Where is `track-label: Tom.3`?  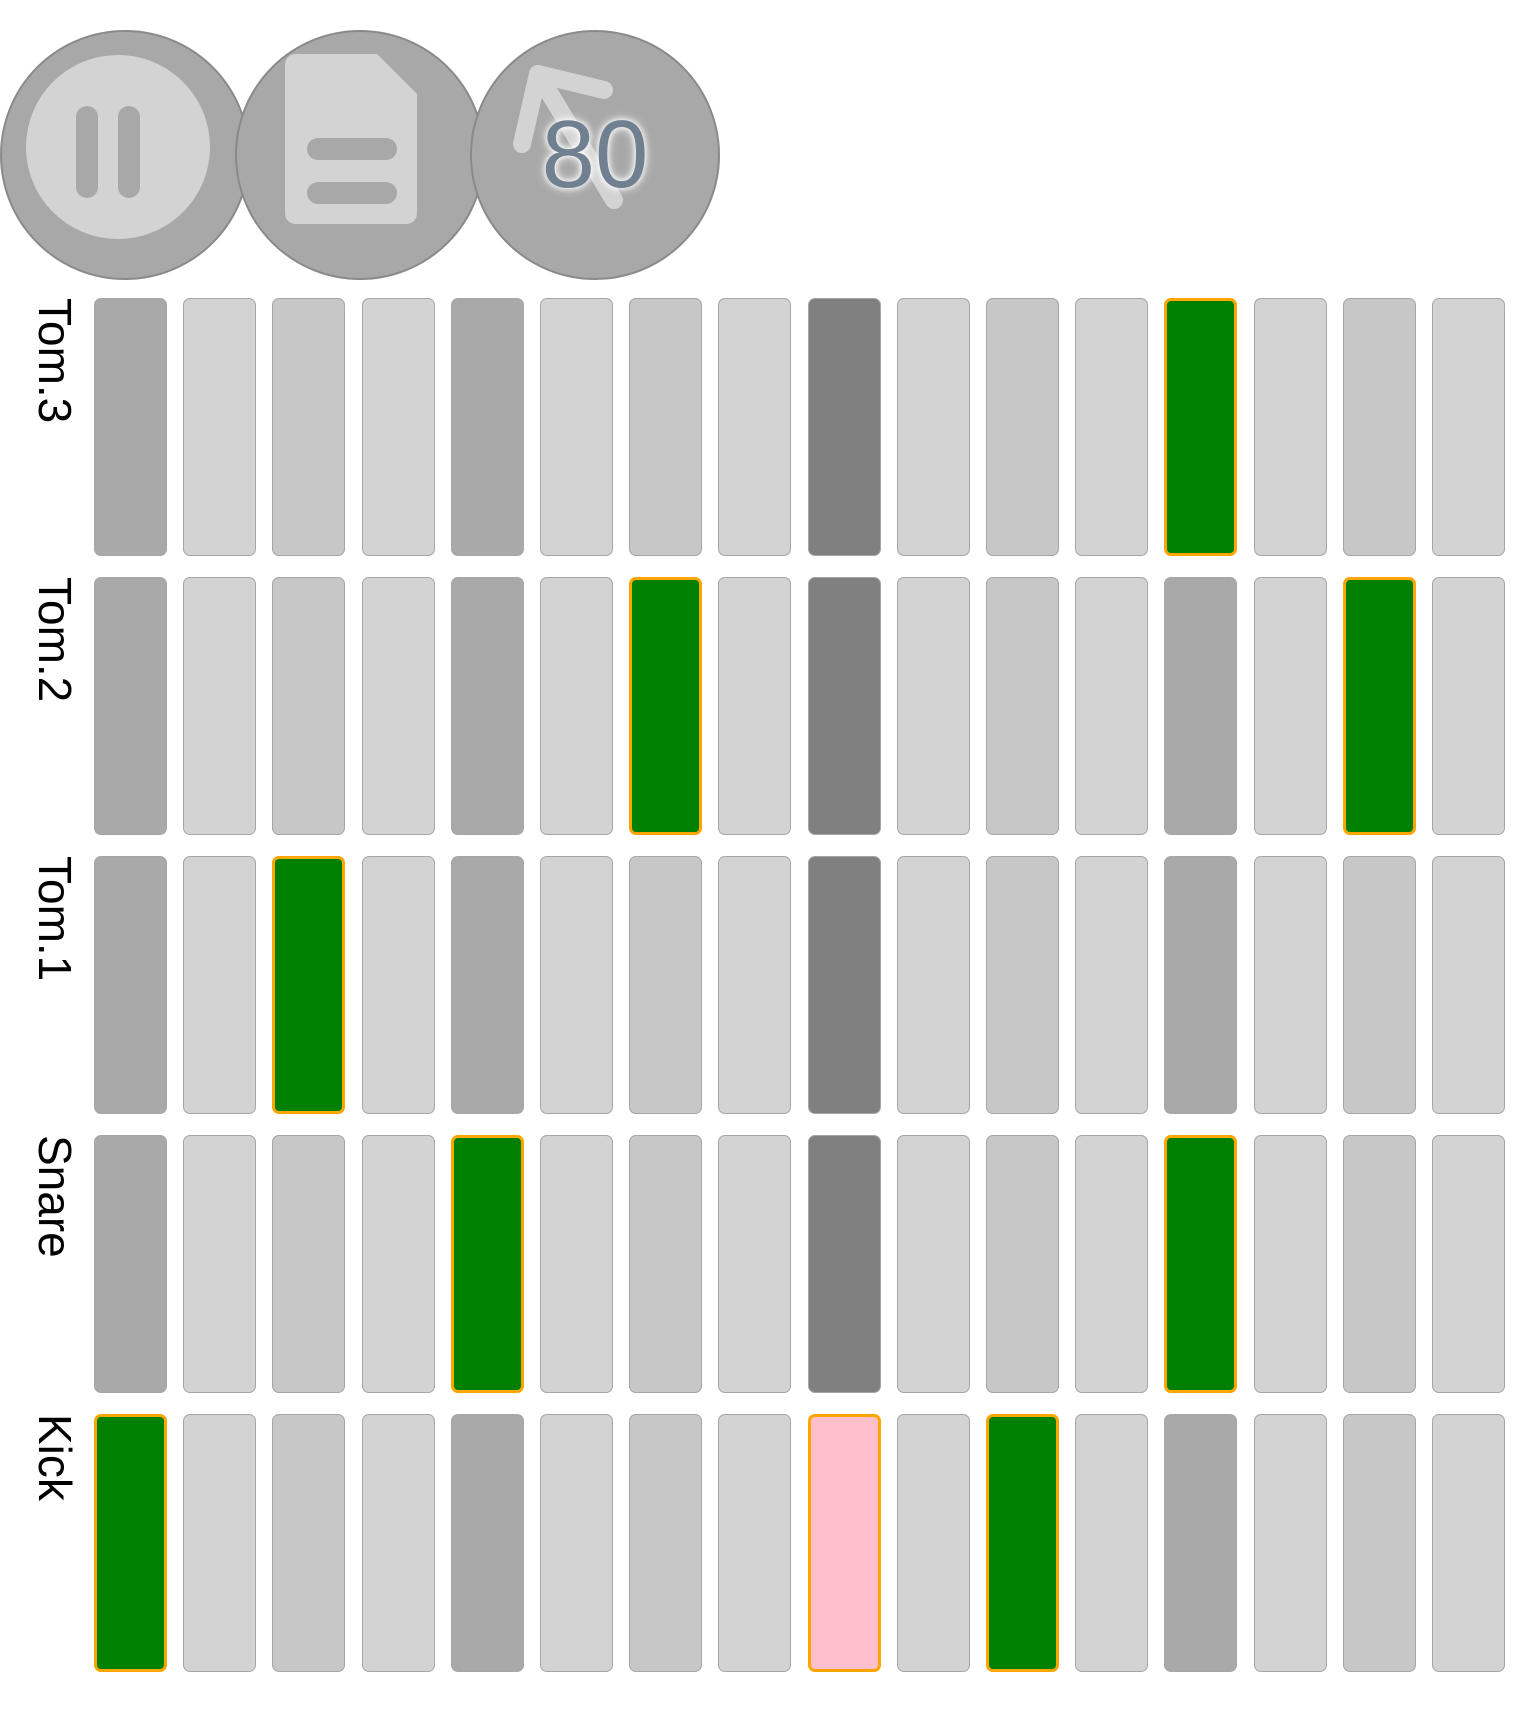
track-label: Tom.3 is located at coordinates (54, 428).